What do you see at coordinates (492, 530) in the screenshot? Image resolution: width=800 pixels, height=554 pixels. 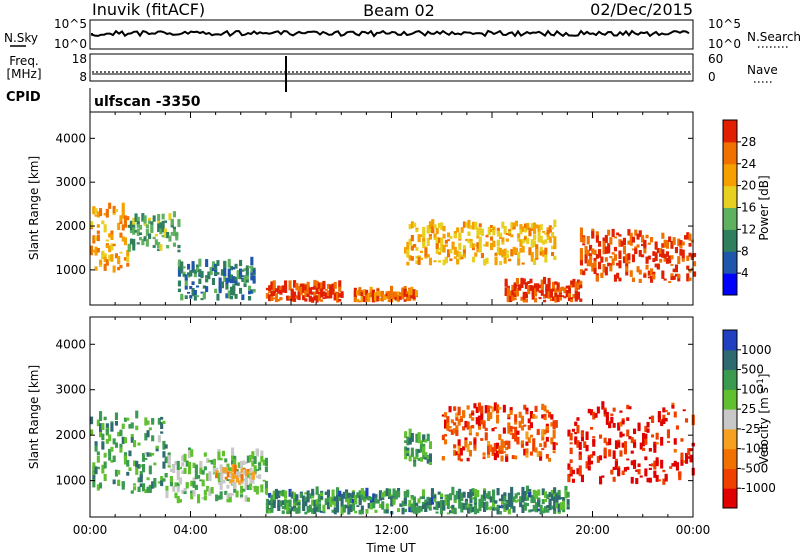 I see `x-tick-label: 16:00` at bounding box center [492, 530].